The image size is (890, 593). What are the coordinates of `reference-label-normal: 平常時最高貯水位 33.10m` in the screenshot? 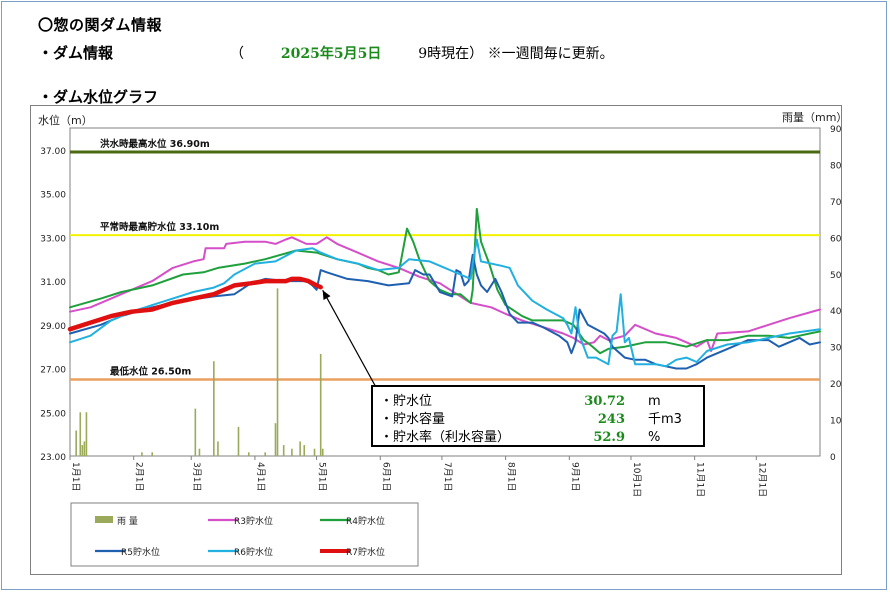 It's located at (159, 227).